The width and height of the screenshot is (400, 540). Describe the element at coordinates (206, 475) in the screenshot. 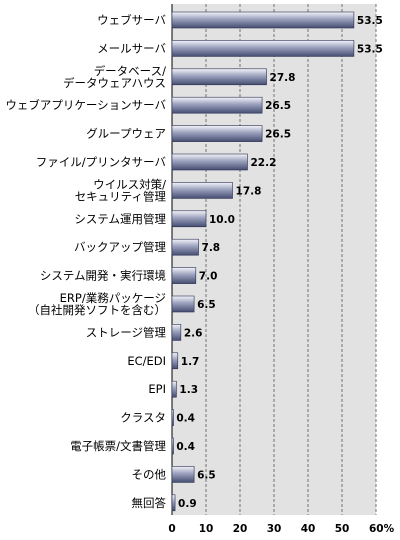

I see `value-label-16: 6.5` at that location.